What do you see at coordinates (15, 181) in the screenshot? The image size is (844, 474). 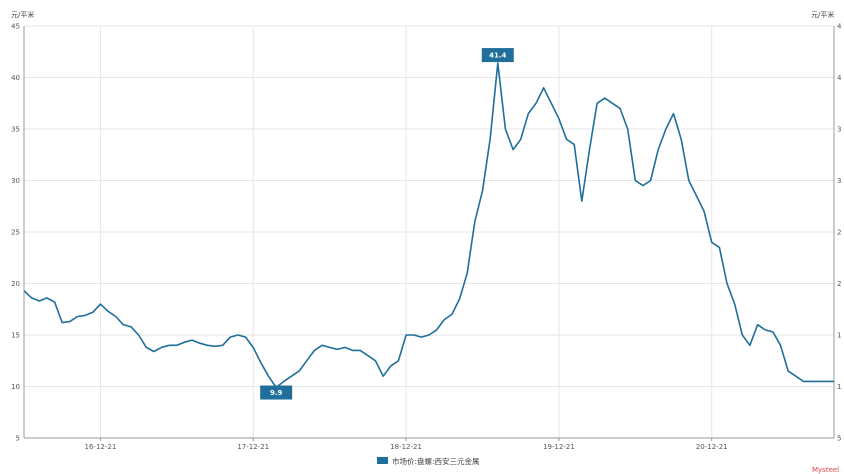 I see `y-tick-label-left: 30` at bounding box center [15, 181].